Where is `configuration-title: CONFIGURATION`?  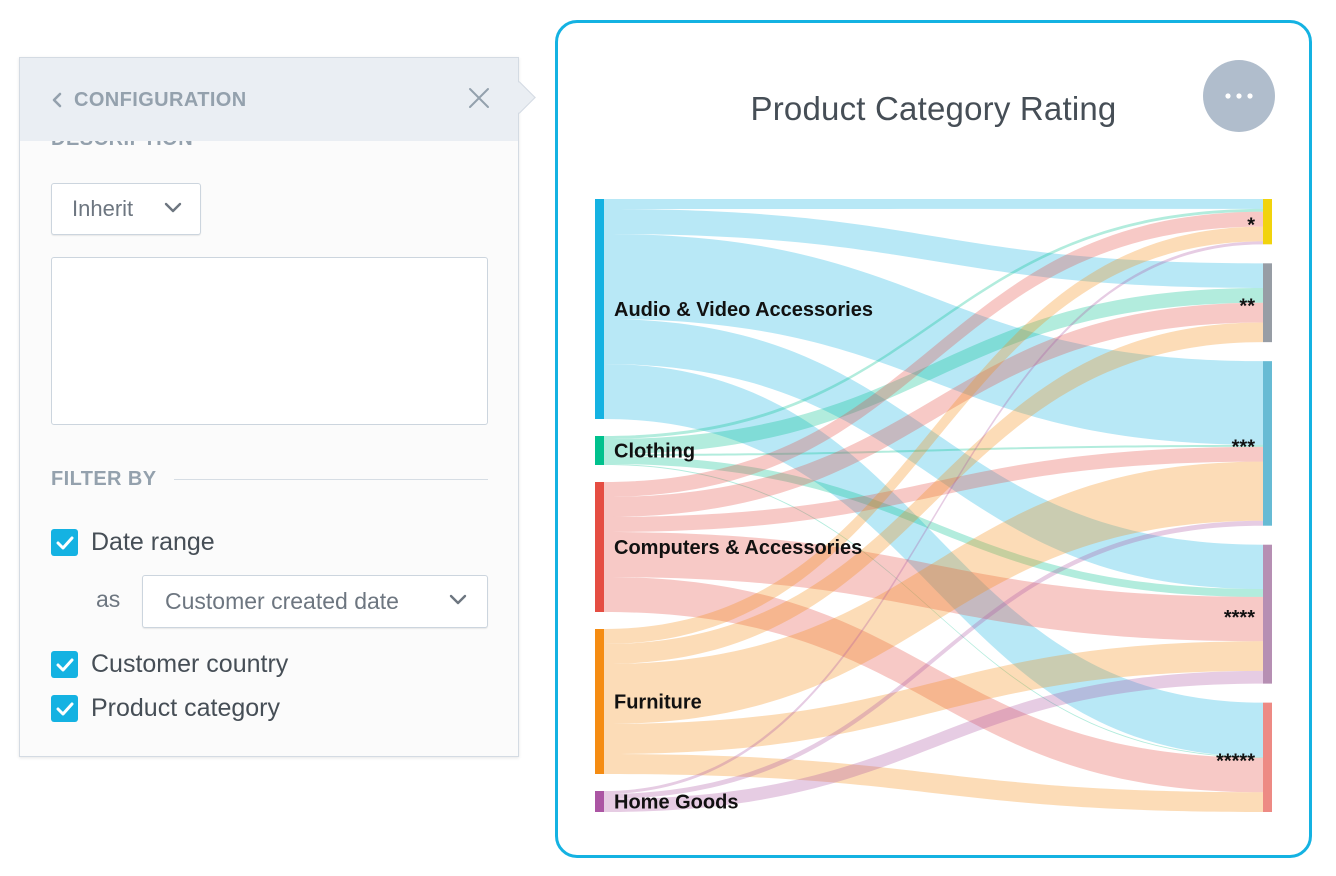 configuration-title: CONFIGURATION is located at coordinates (160, 99).